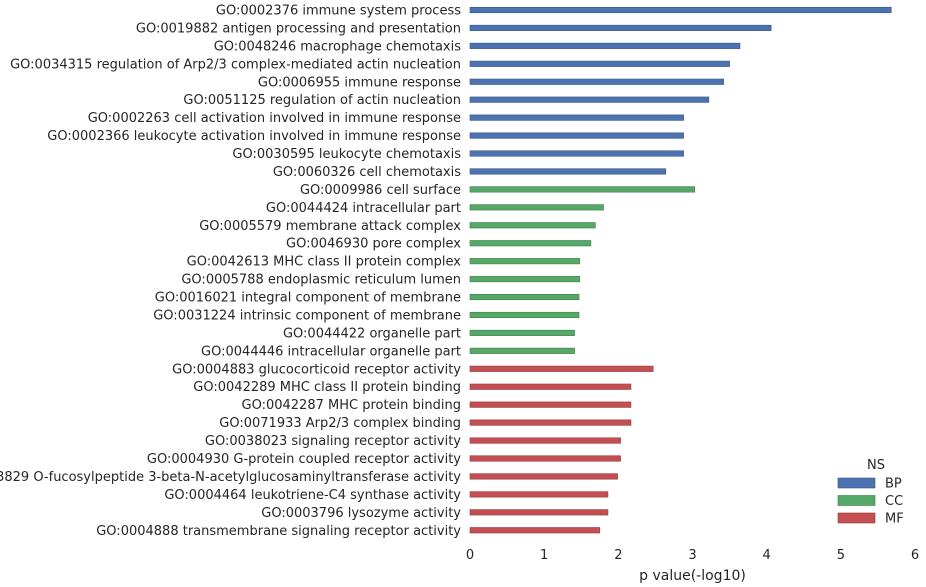 This screenshot has height=587, width=926. I want to click on category-label: GO:0009986 cell surface, so click(380, 190).